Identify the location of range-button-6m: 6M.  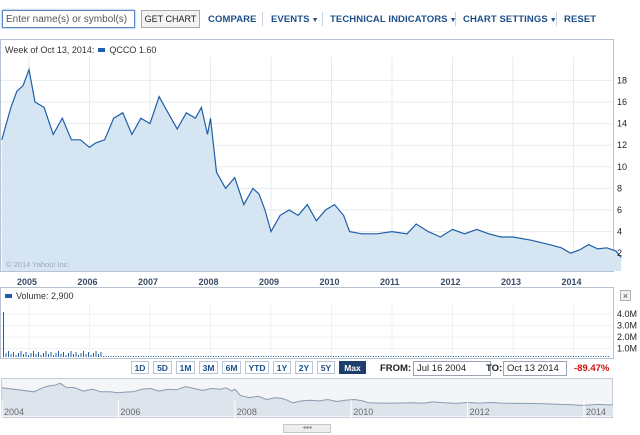
(231, 367).